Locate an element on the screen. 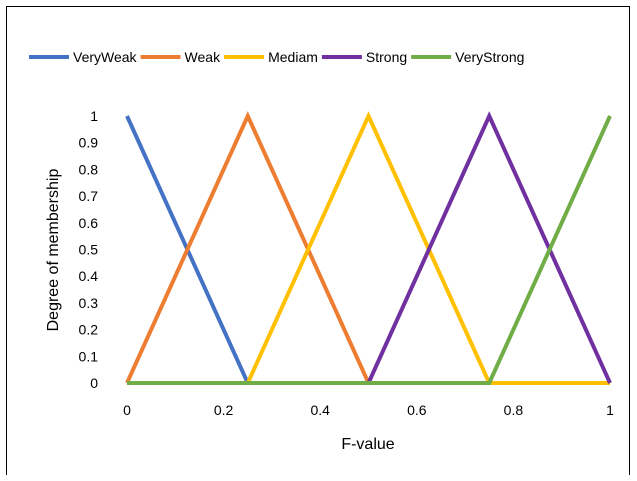 The image size is (637, 481). y-tick-label: 0 is located at coordinates (94, 383).